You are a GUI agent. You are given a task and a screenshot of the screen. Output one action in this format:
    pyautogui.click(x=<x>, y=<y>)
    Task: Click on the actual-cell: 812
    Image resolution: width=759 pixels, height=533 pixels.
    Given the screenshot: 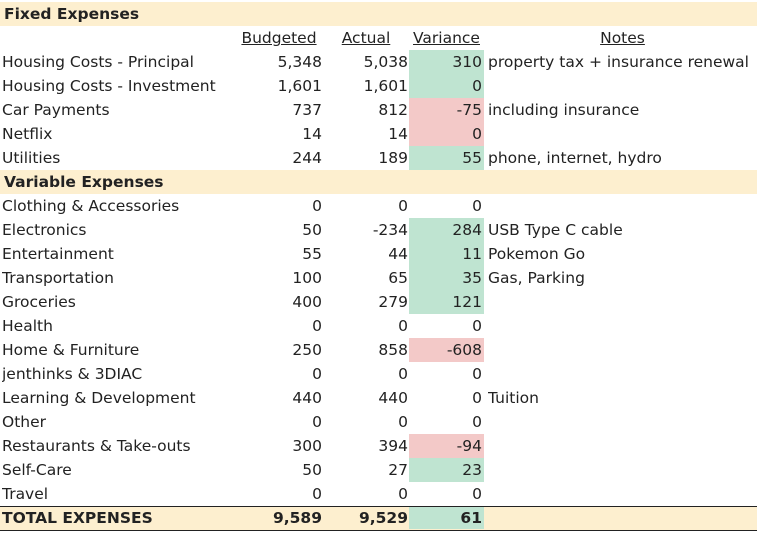 What is the action you would take?
    pyautogui.click(x=393, y=110)
    